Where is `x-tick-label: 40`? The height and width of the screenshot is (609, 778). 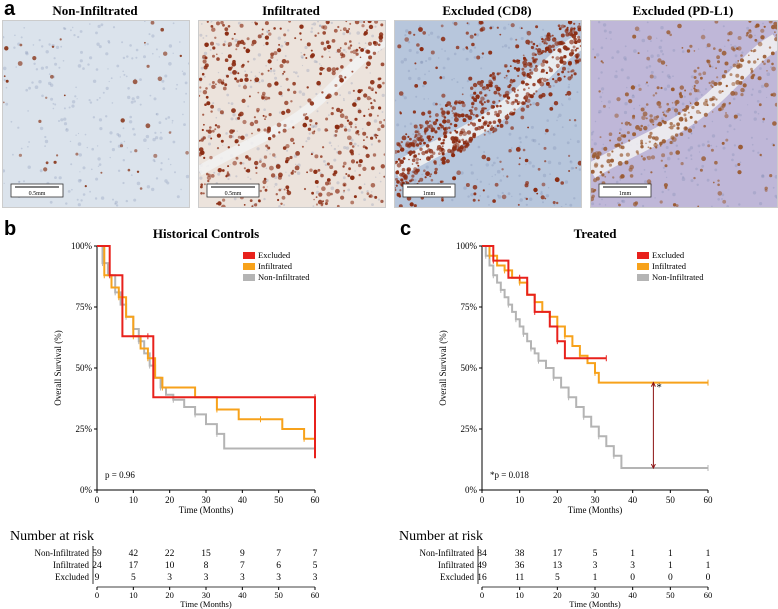
x-tick-label: 40 is located at coordinates (243, 500).